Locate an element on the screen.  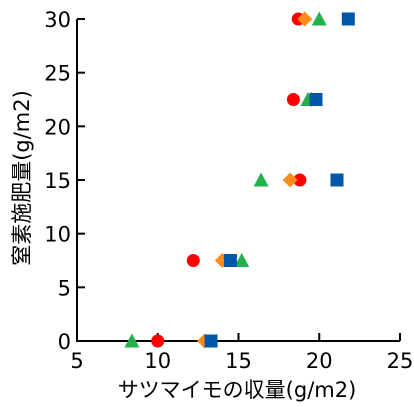
y-tick-label: 10 is located at coordinates (57, 235).